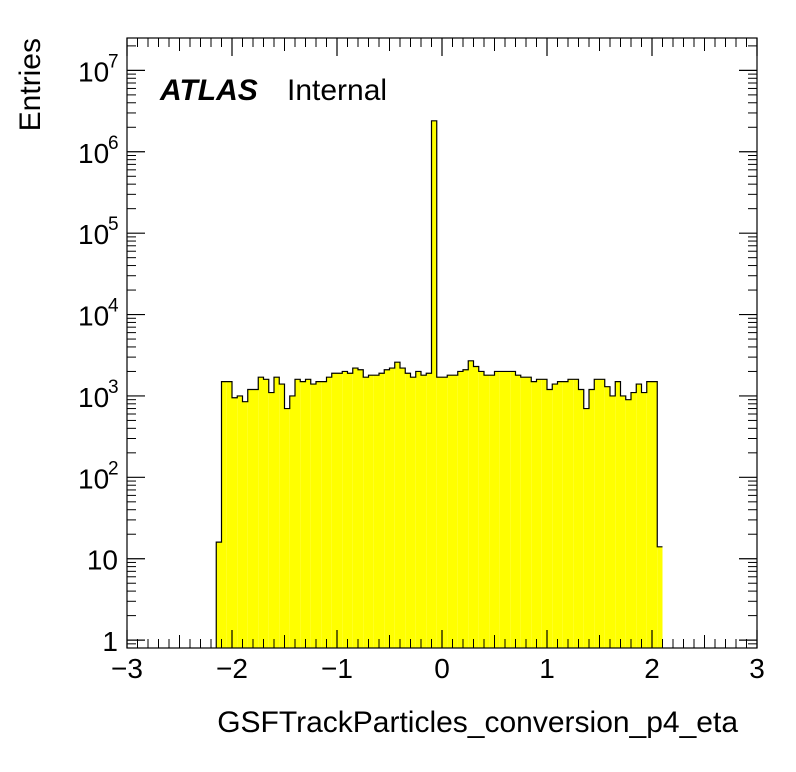 Image resolution: width=796 pixels, height=772 pixels. I want to click on y-tick-label: 10⁴, so click(98, 314).